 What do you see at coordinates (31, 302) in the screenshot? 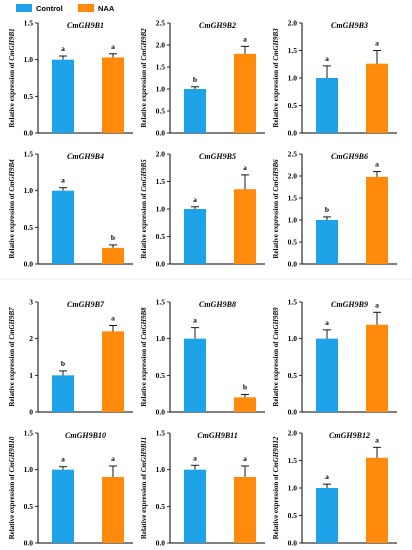
I see `y-tick-label: 3` at bounding box center [31, 302].